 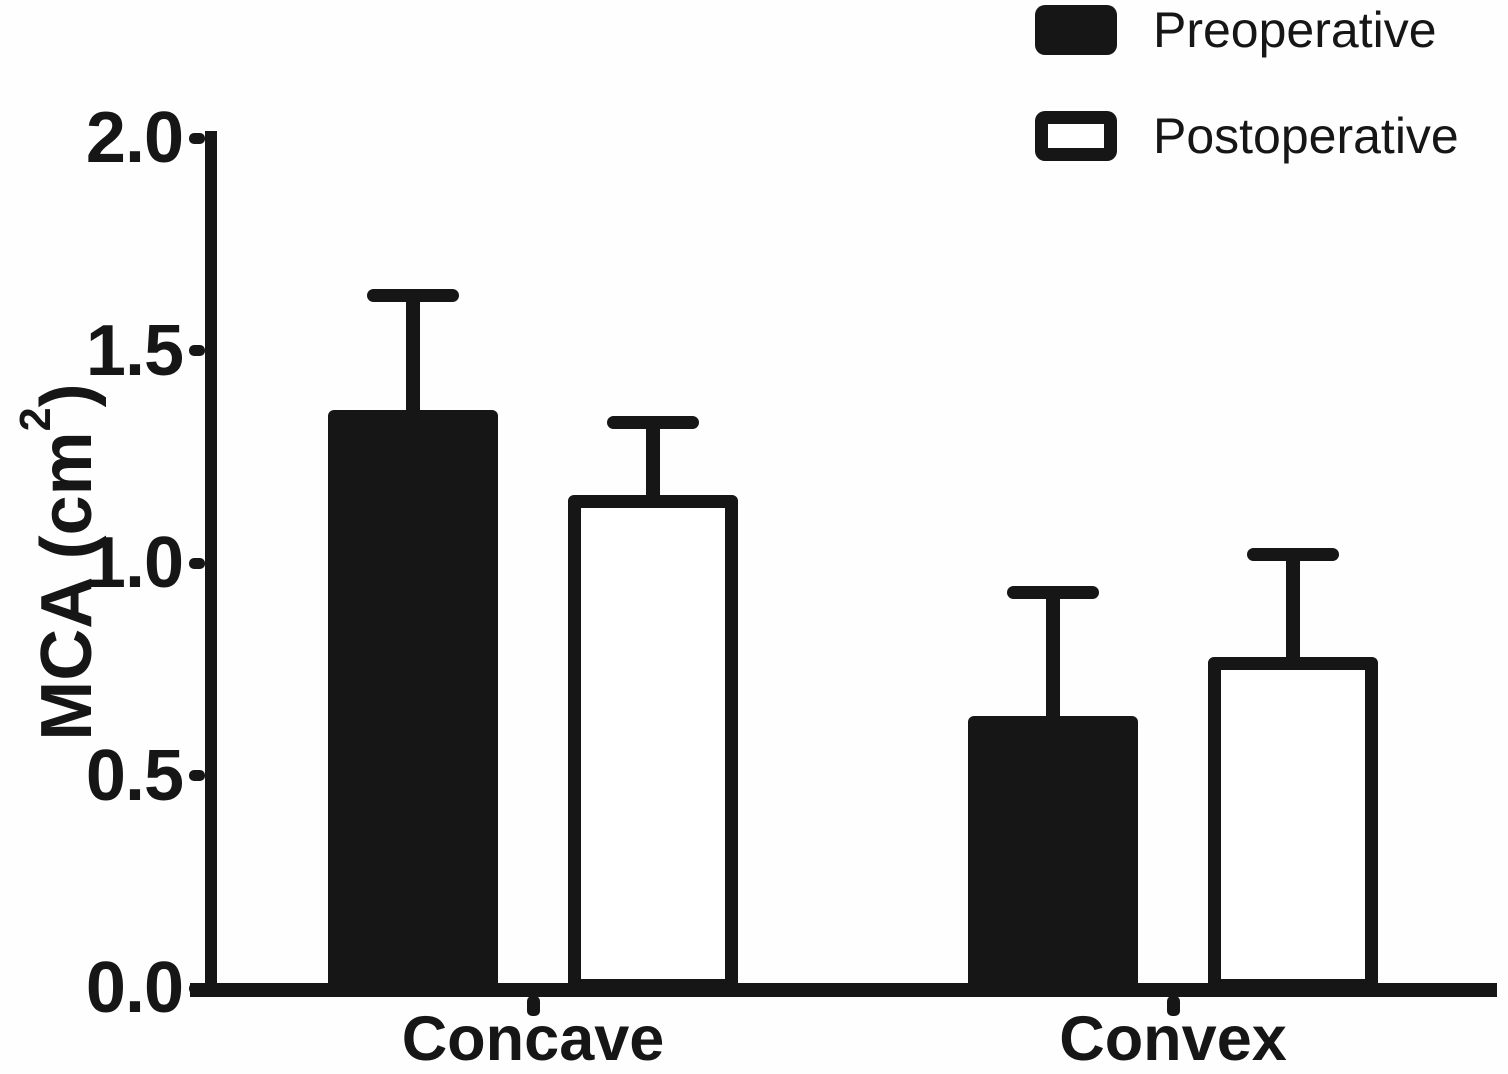 What do you see at coordinates (1076, 136) in the screenshot?
I see `legend-swatch-open` at bounding box center [1076, 136].